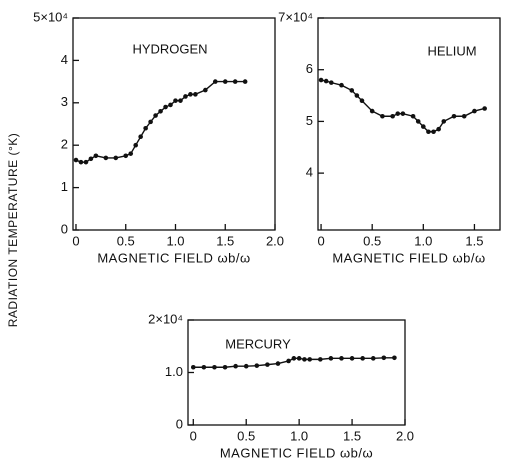  What do you see at coordinates (258, 343) in the screenshot?
I see `panel-annotation: MERCURY` at bounding box center [258, 343].